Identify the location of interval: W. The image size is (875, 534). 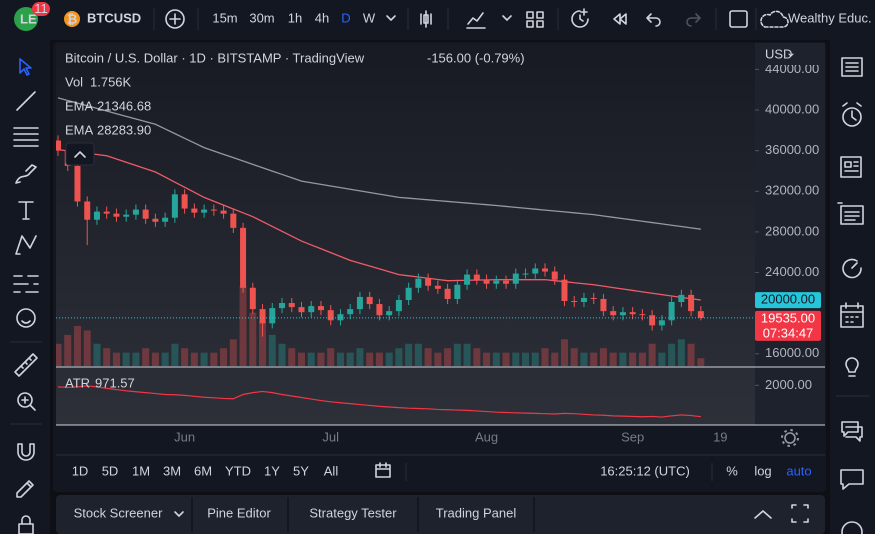
(369, 17).